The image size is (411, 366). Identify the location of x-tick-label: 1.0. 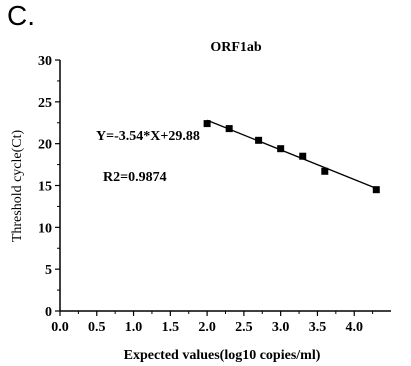
(134, 327).